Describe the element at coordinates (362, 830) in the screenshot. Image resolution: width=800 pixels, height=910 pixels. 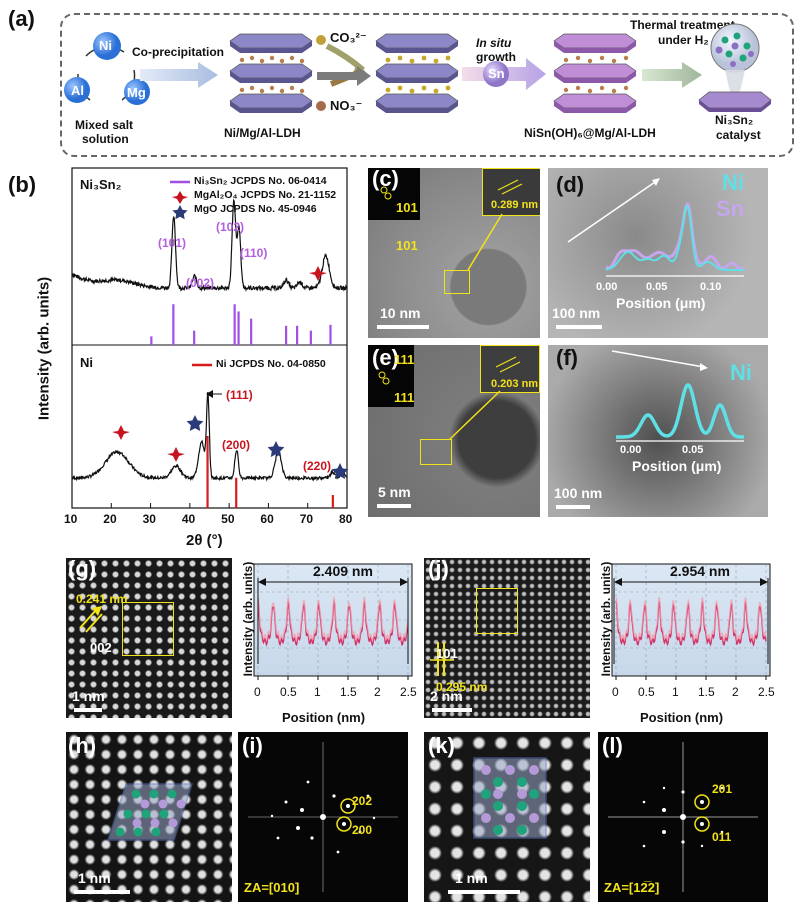
I see `fft-i-spot-2: 200` at that location.